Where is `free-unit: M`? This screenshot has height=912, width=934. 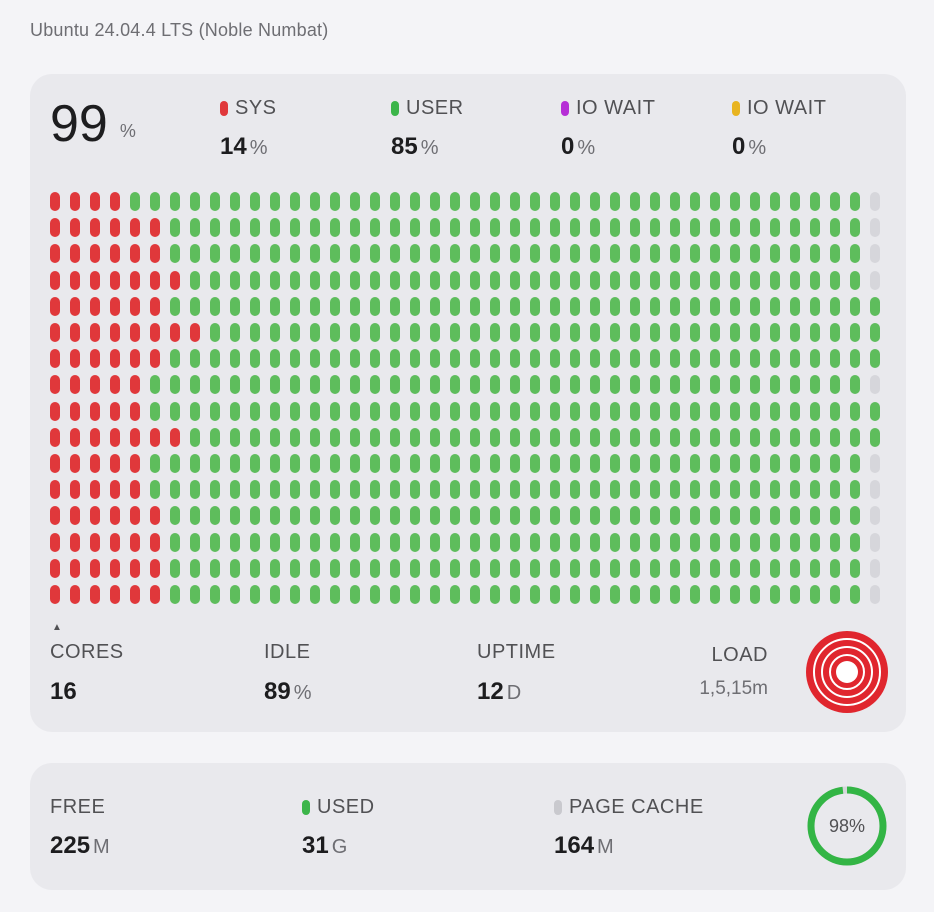
free-unit: M is located at coordinates (101, 847).